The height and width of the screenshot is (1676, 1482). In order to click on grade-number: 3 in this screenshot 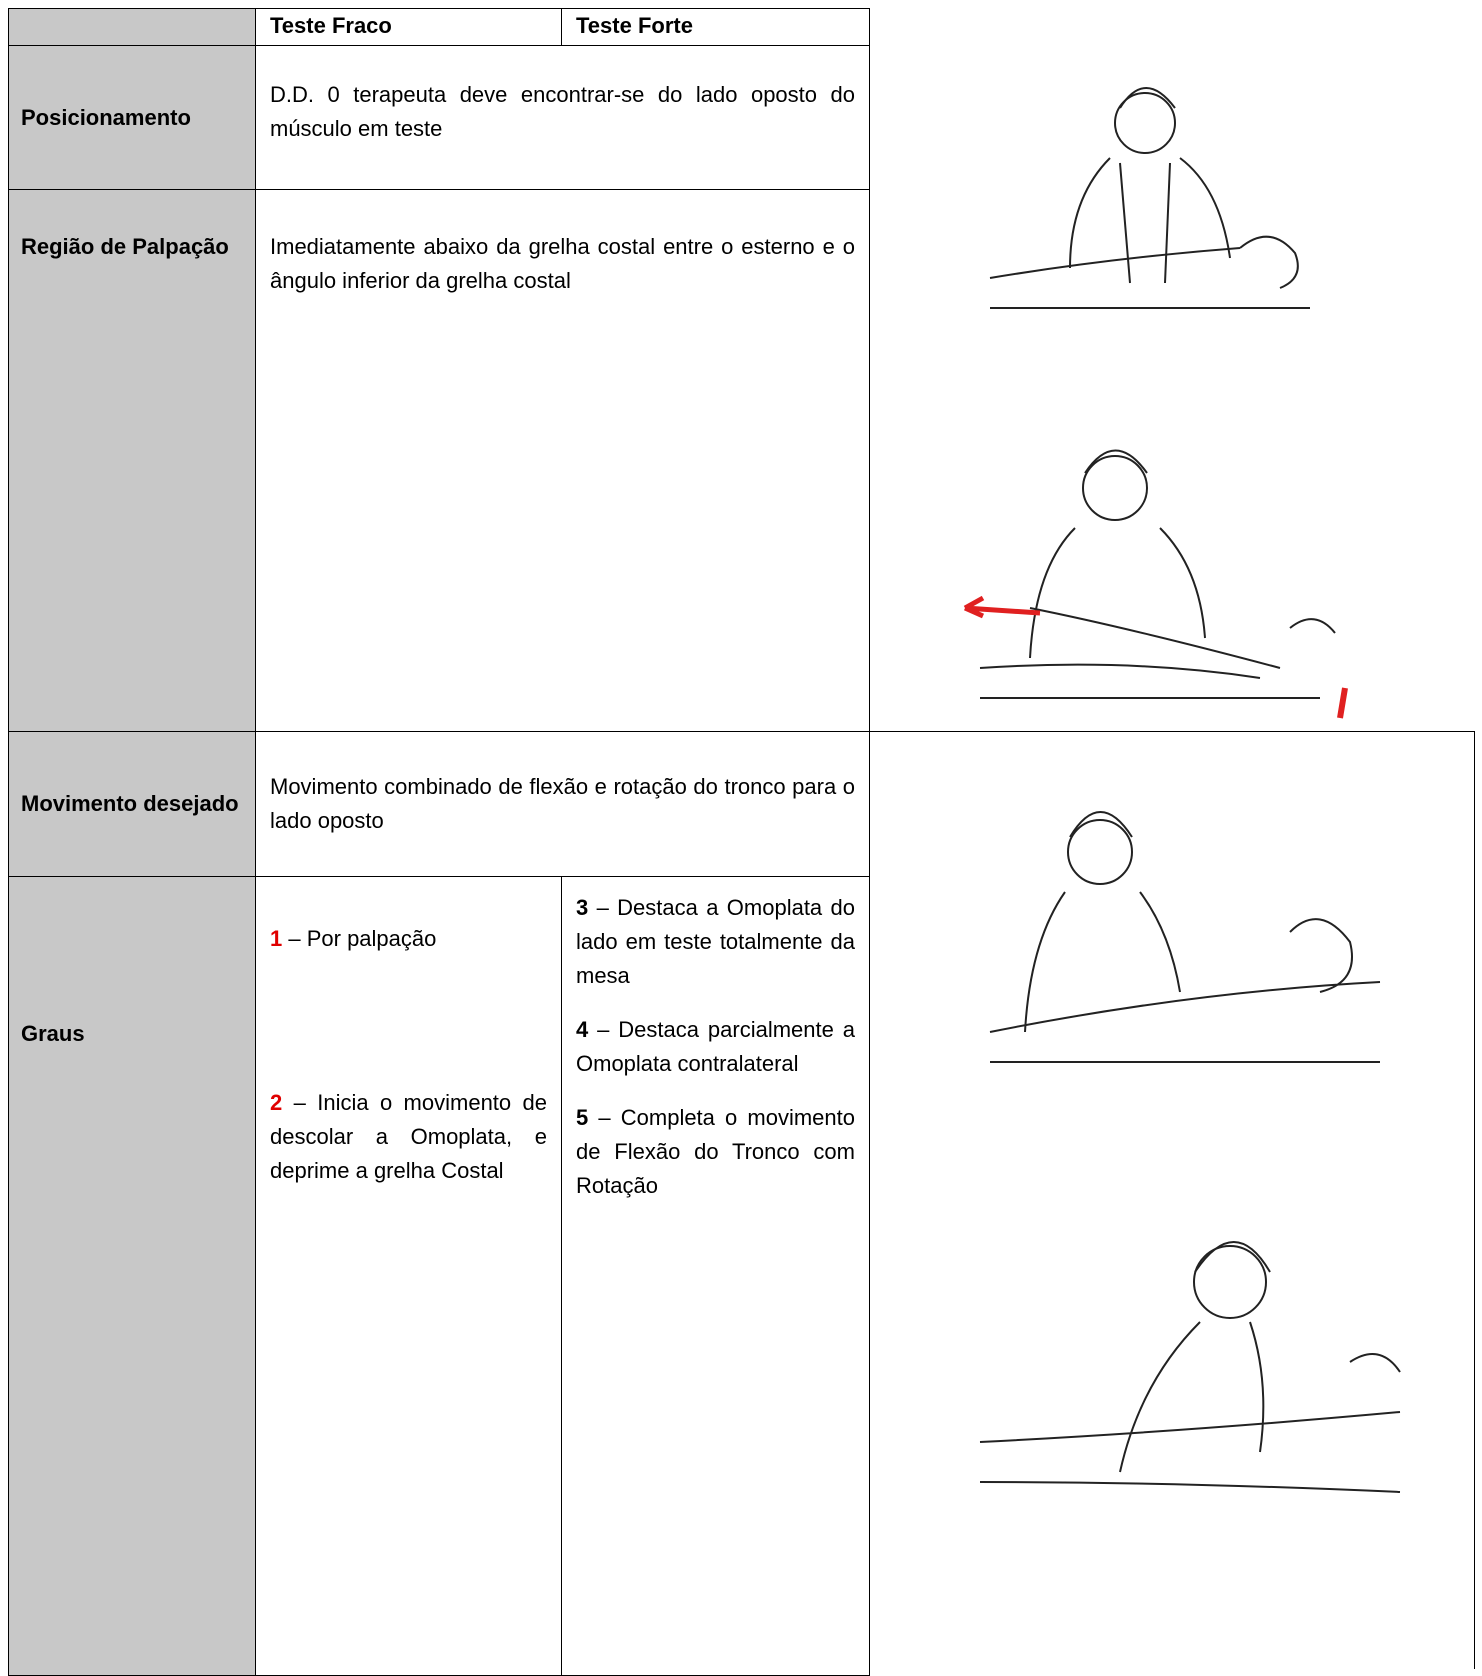, I will do `click(582, 907)`.